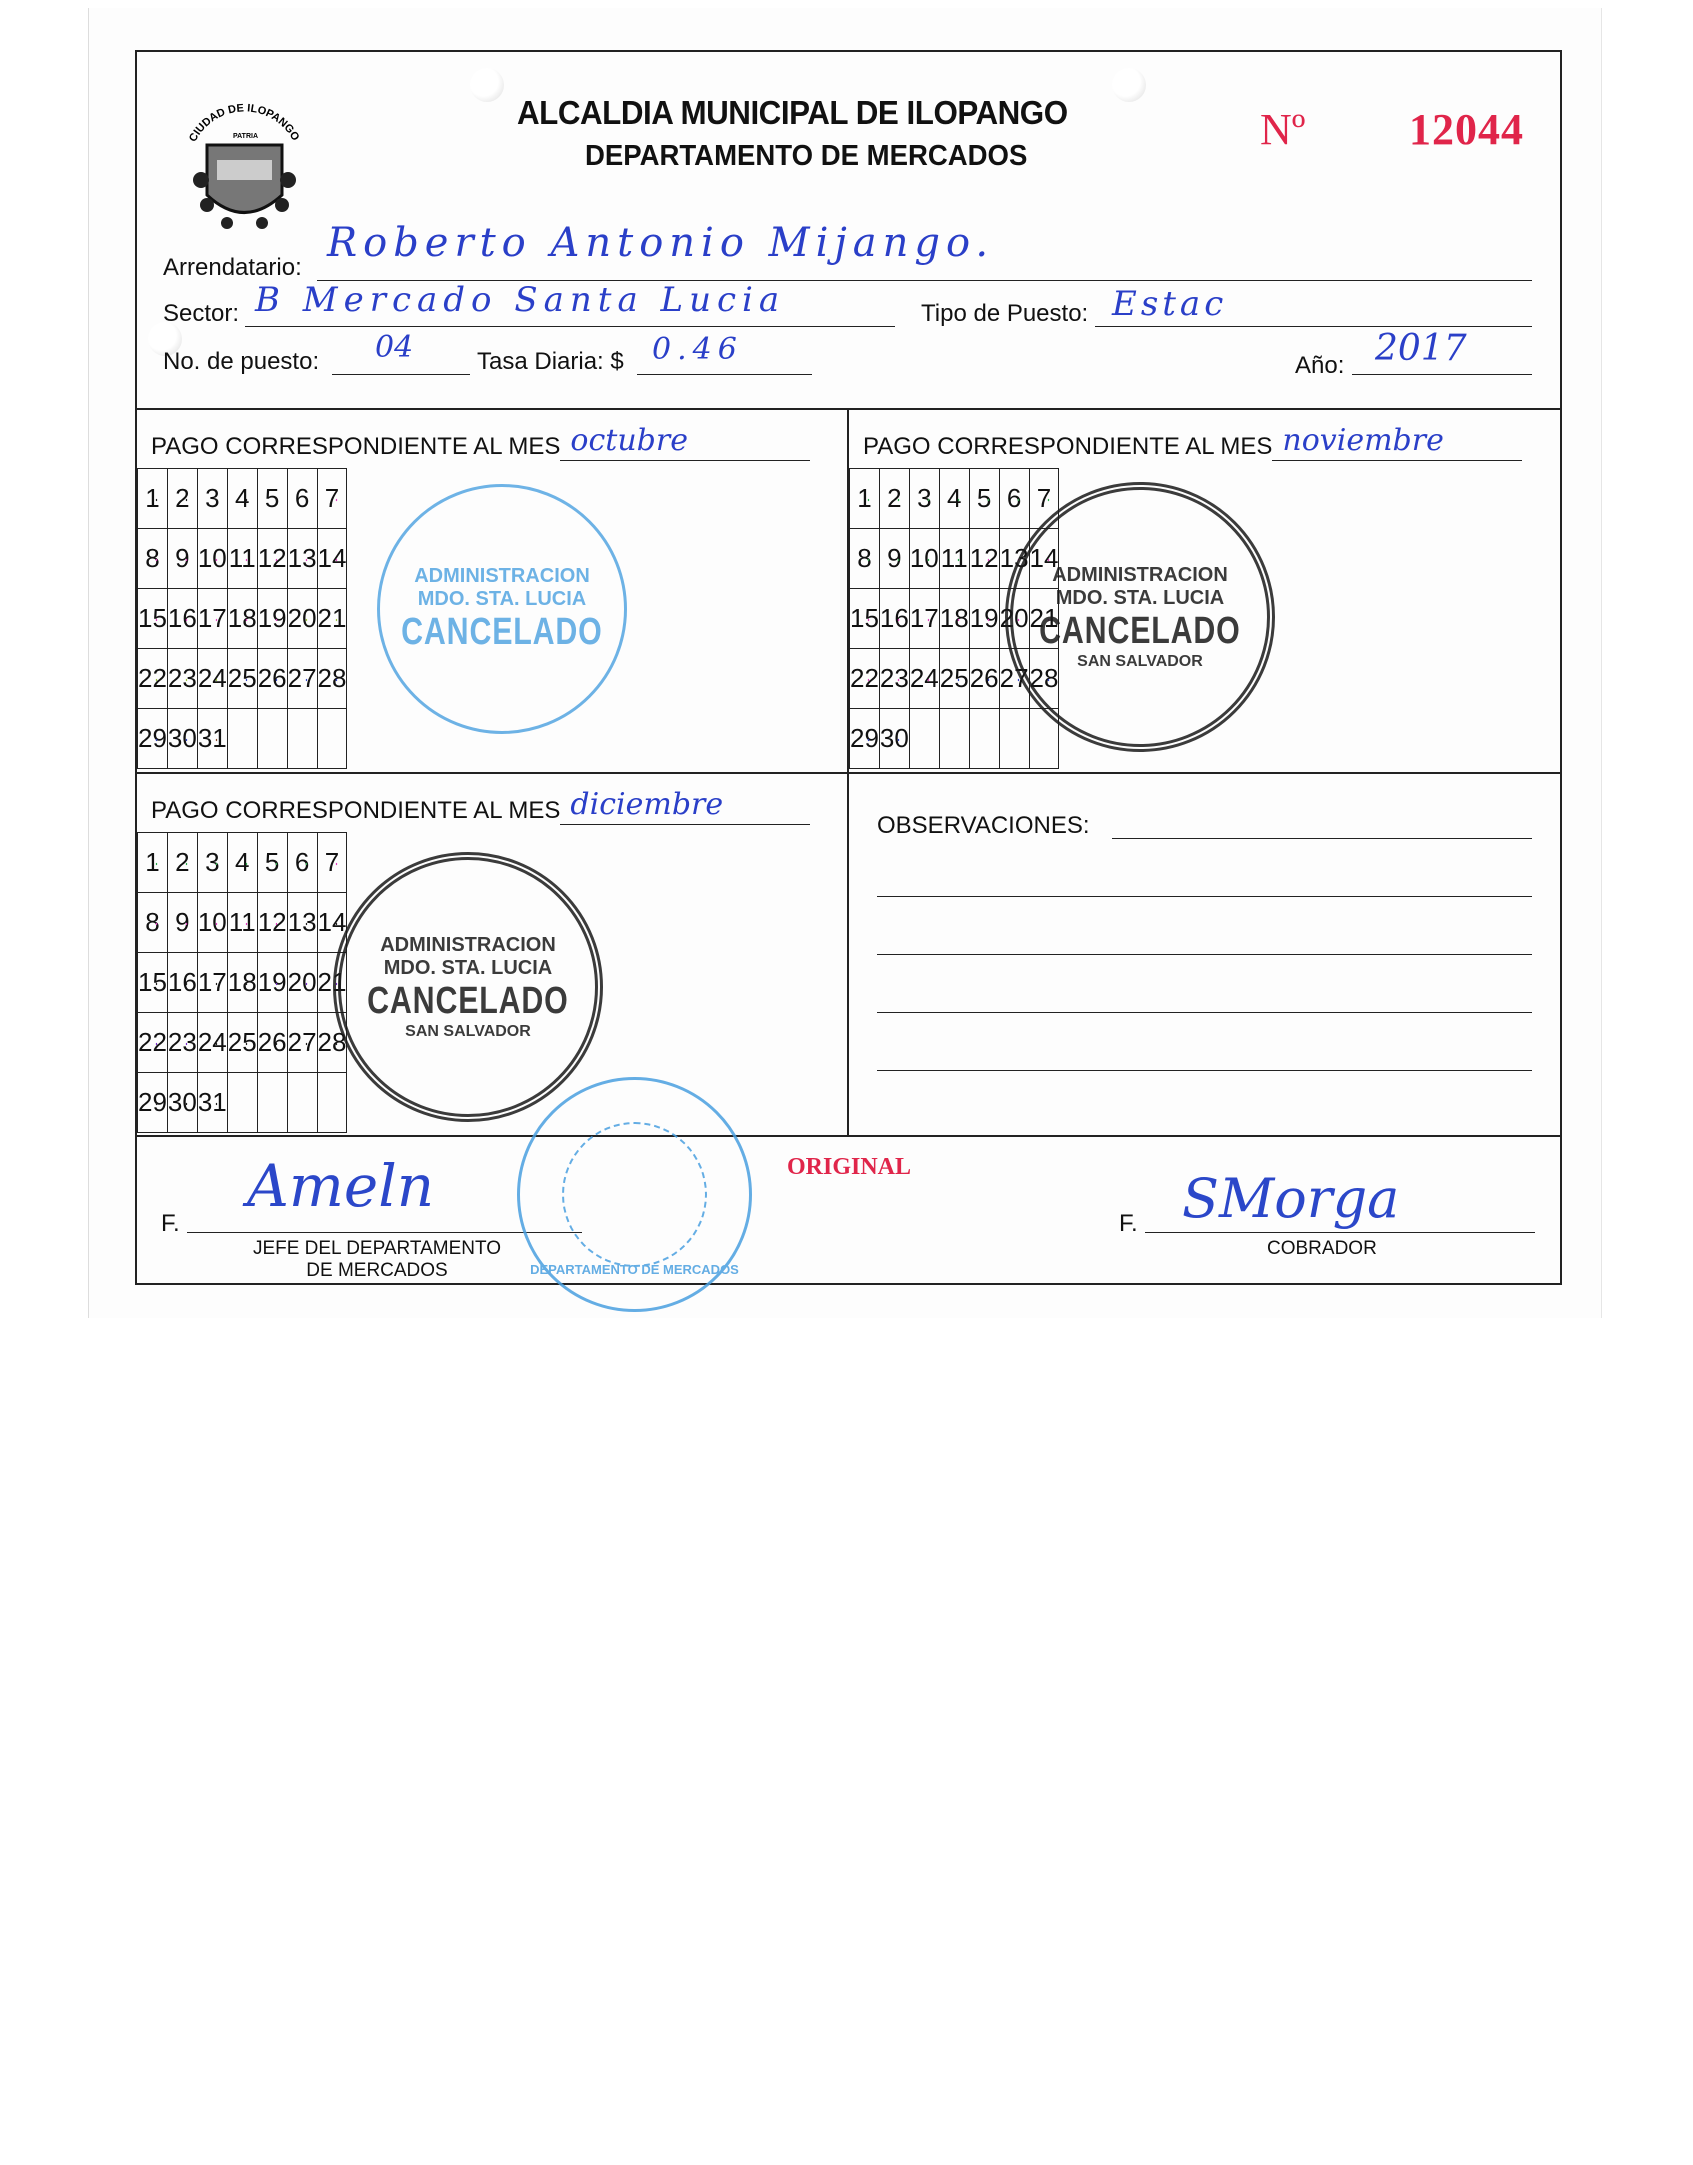  I want to click on day-cell: 18, so click(954, 618).